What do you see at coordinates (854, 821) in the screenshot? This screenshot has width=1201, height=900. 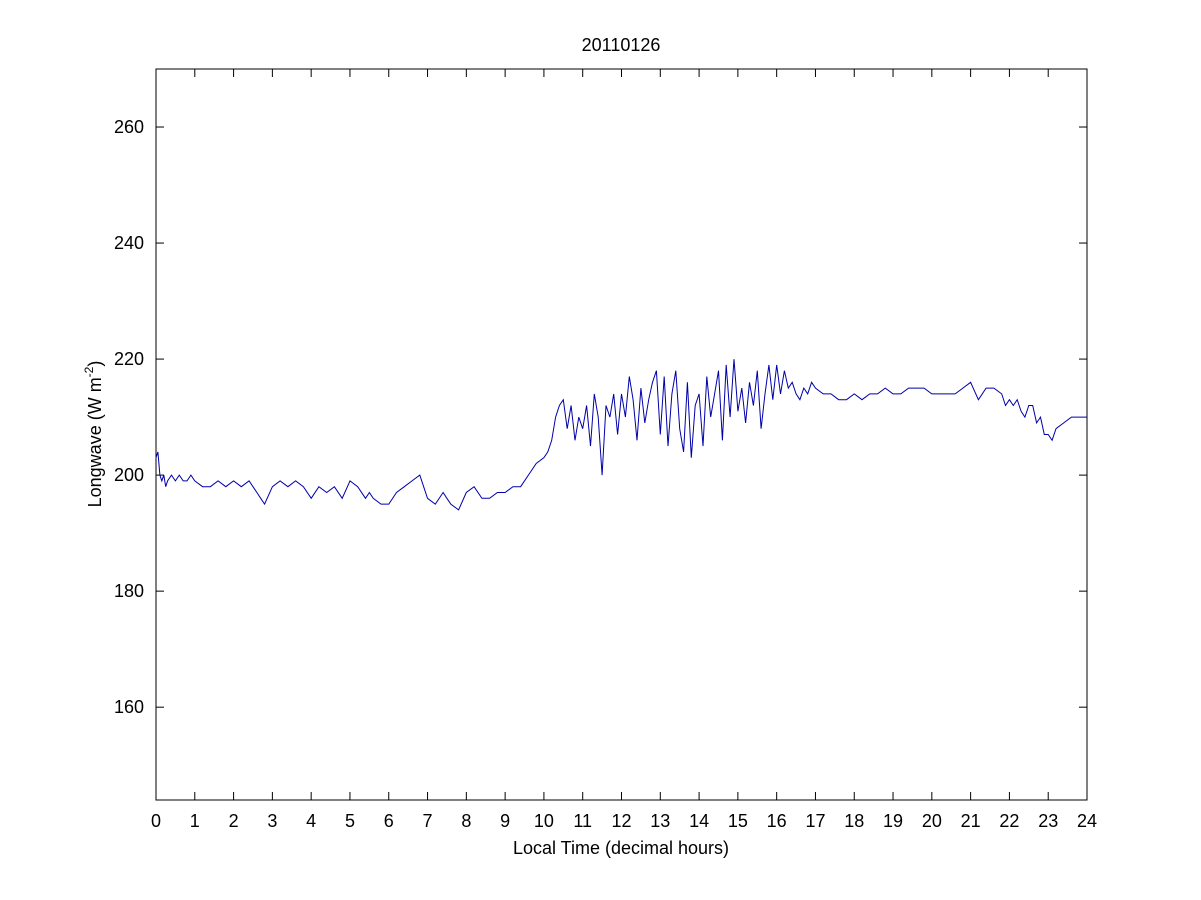 I see `x-tick-label: 18` at bounding box center [854, 821].